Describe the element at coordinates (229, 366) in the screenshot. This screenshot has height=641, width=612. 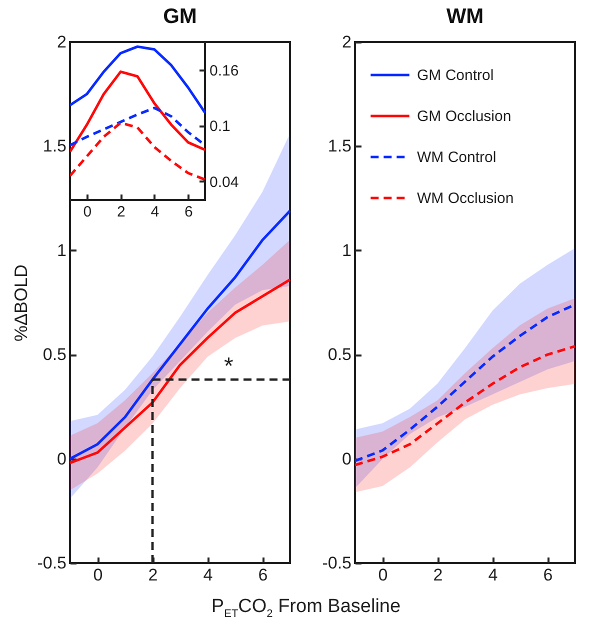
I see `annotation: *` at that location.